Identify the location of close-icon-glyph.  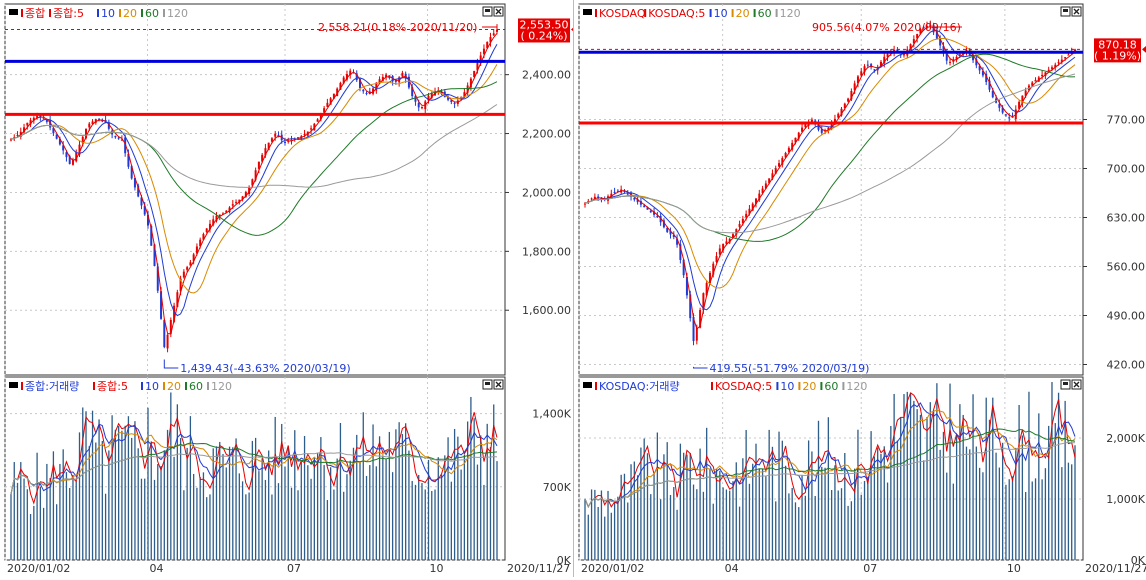
(498, 11).